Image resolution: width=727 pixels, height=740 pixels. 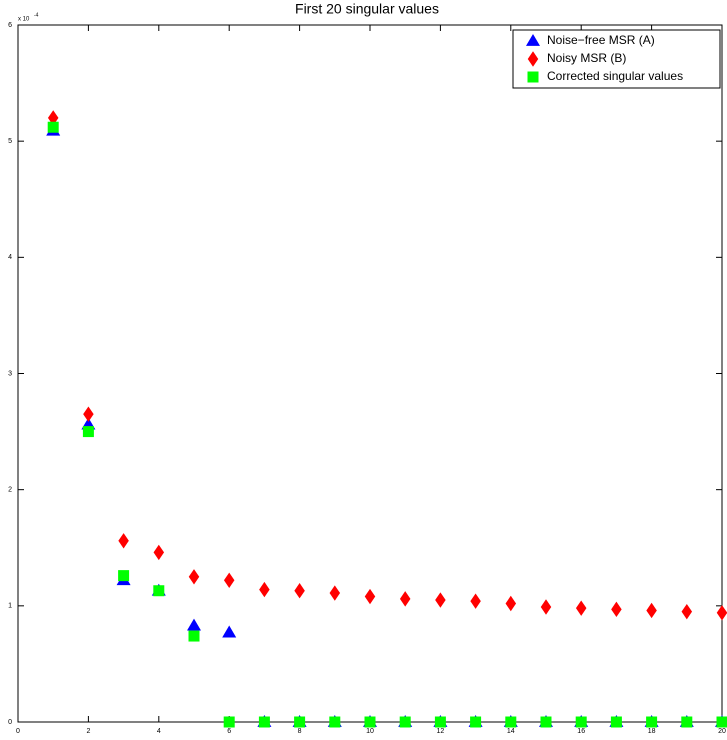 What do you see at coordinates (10, 373) in the screenshot?
I see `y-tick-label: 3` at bounding box center [10, 373].